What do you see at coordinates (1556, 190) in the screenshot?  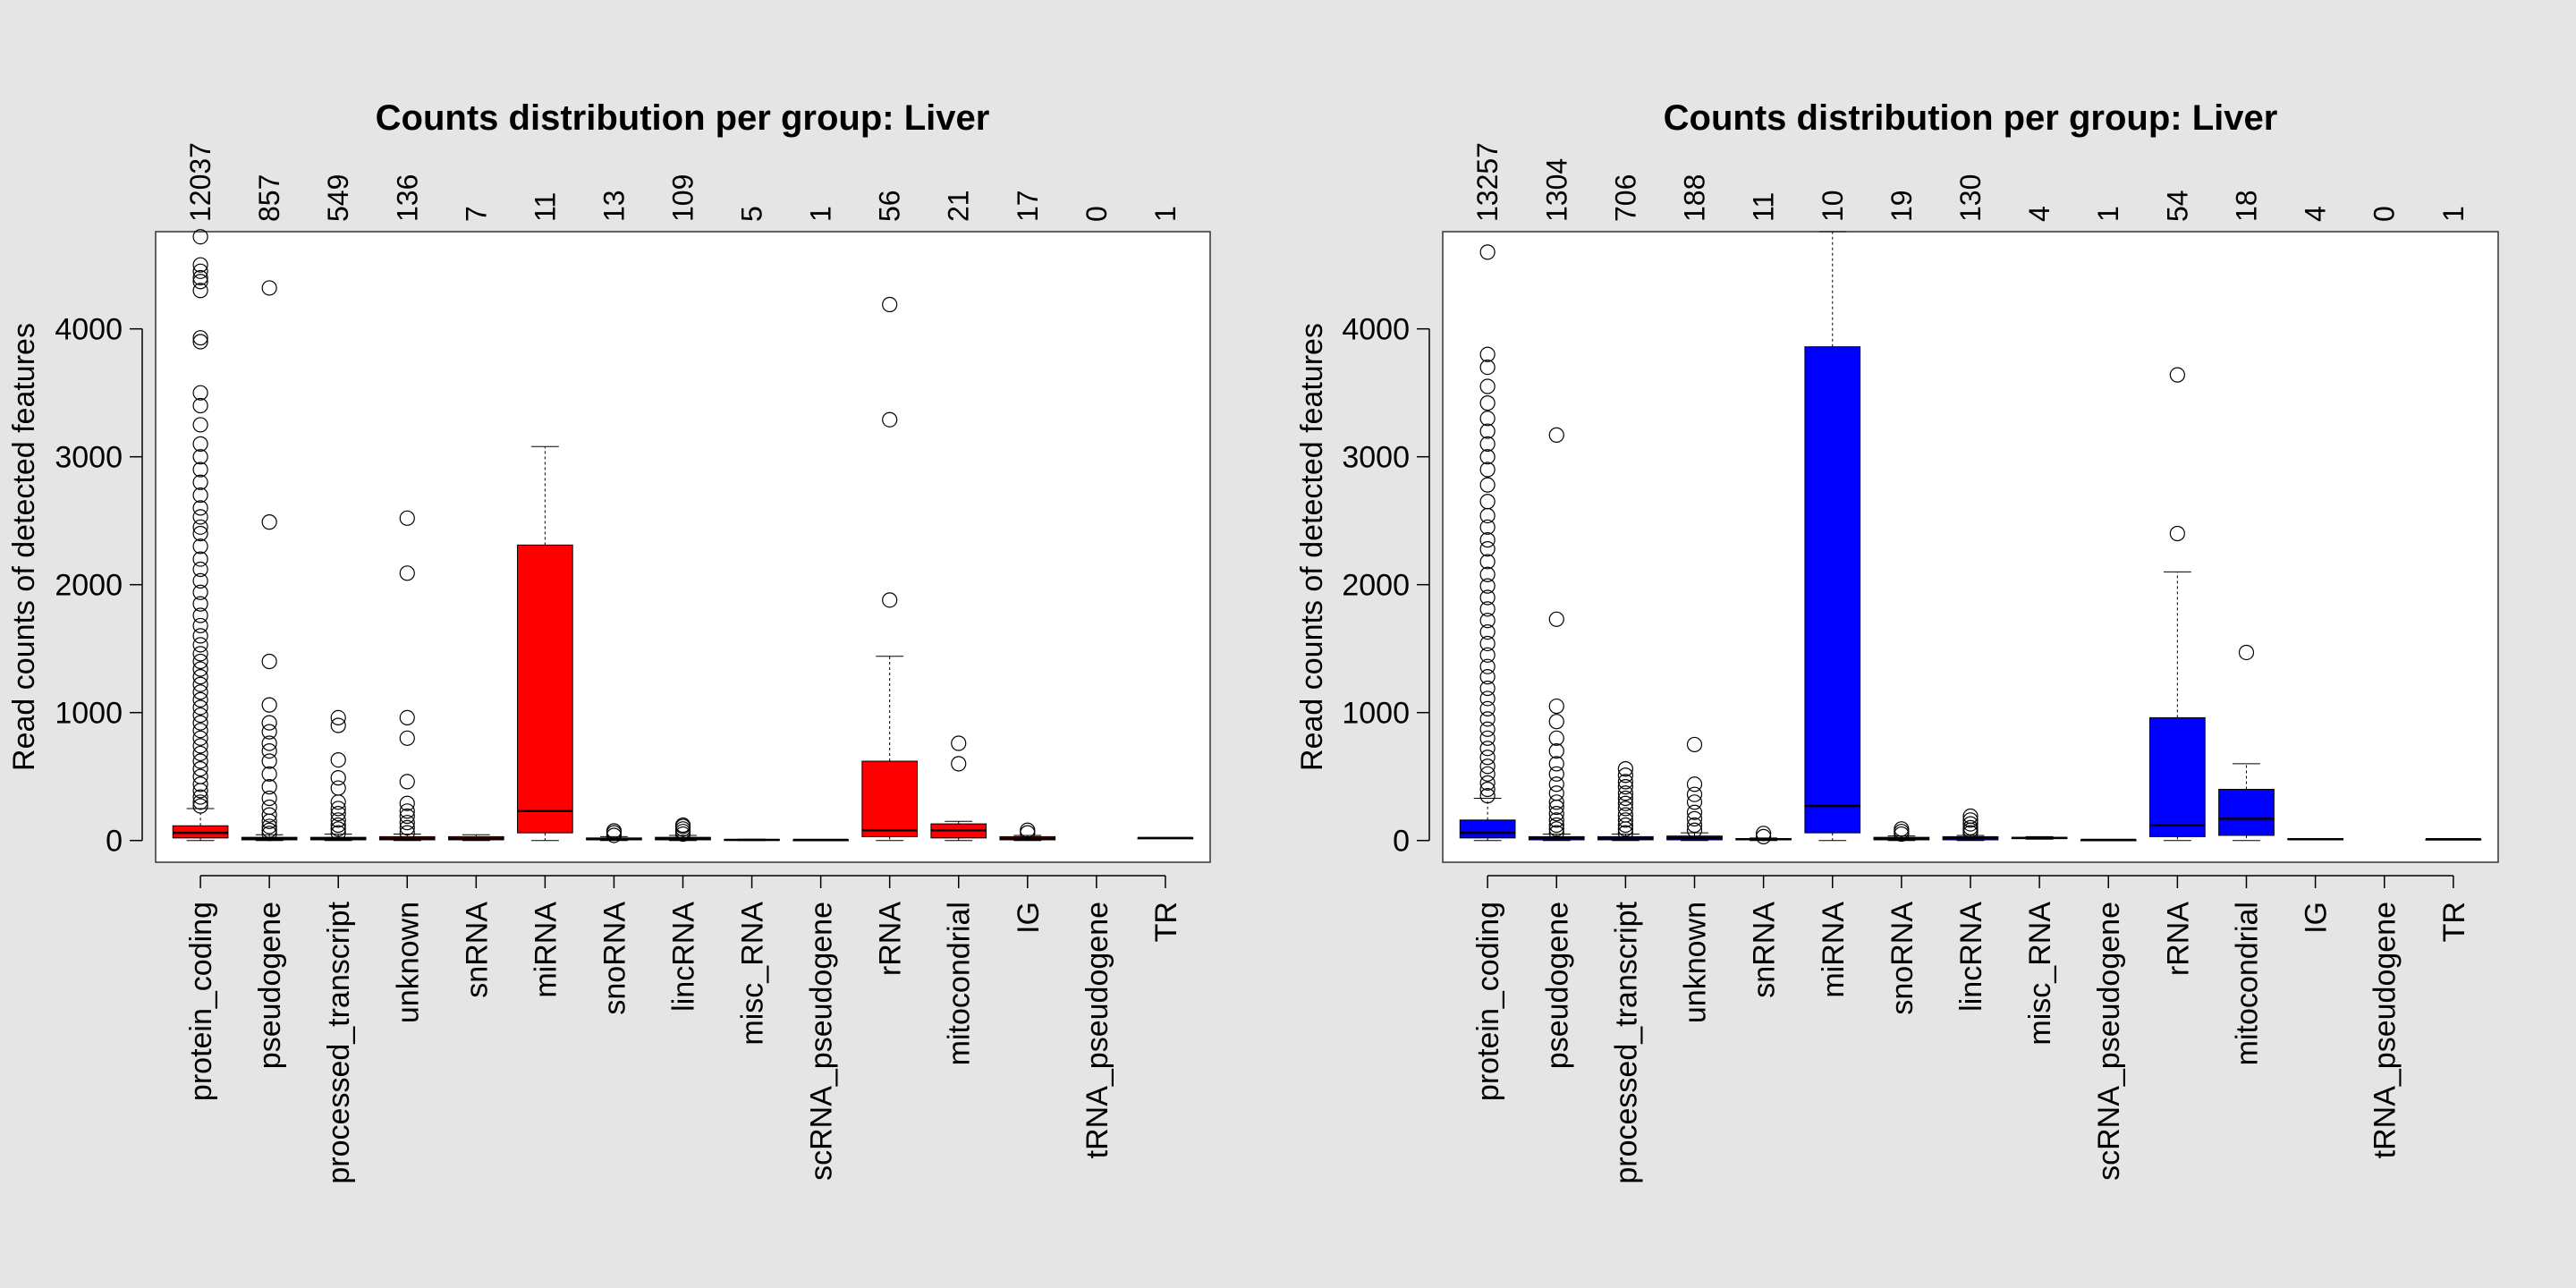 I see `feature-count-label: 1304` at bounding box center [1556, 190].